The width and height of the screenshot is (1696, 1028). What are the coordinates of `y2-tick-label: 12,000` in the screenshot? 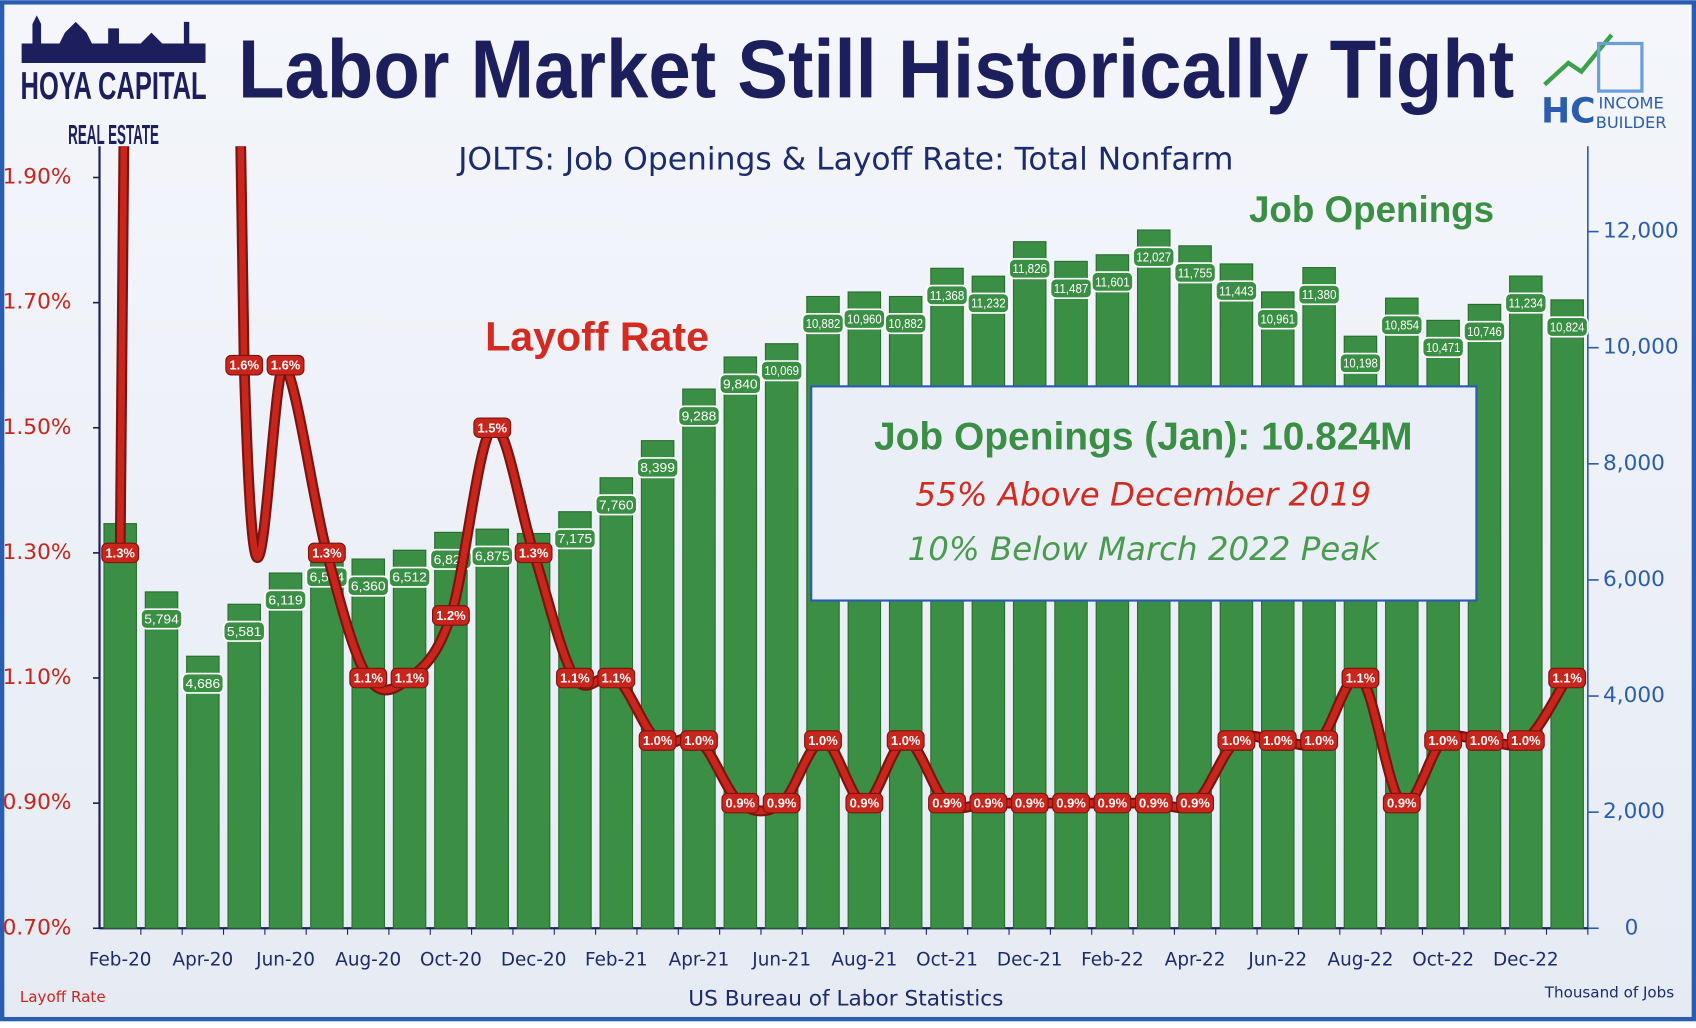 It's located at (1641, 231).